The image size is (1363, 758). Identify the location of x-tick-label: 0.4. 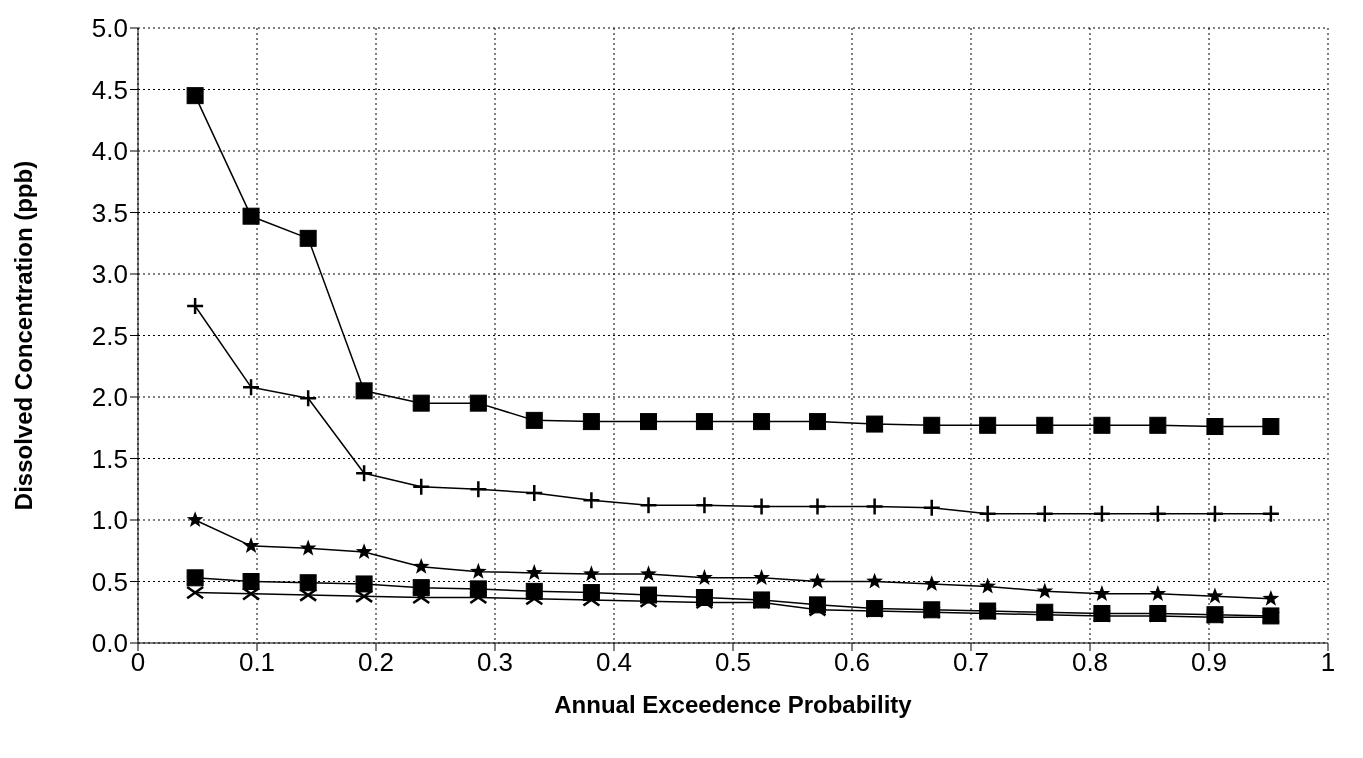
(614, 662).